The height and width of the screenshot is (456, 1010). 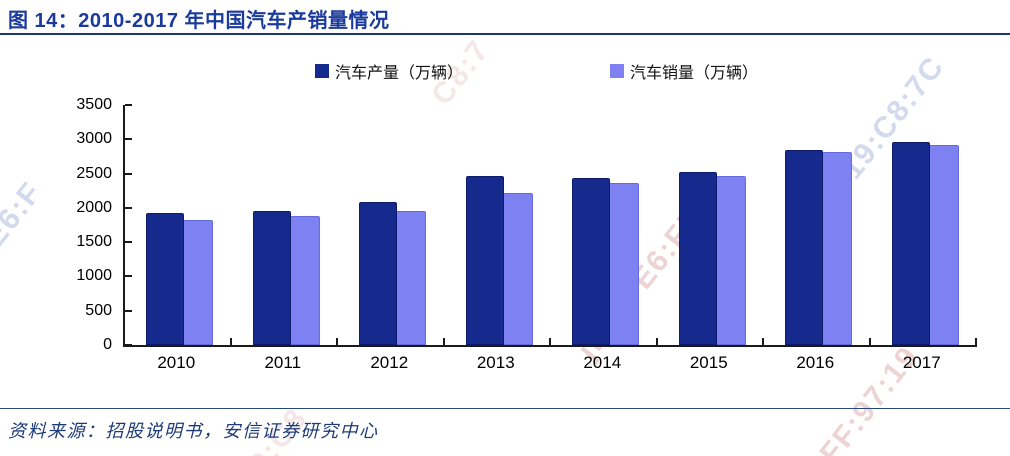 I want to click on y-axis-tick-label: 3500, so click(x=94, y=104).